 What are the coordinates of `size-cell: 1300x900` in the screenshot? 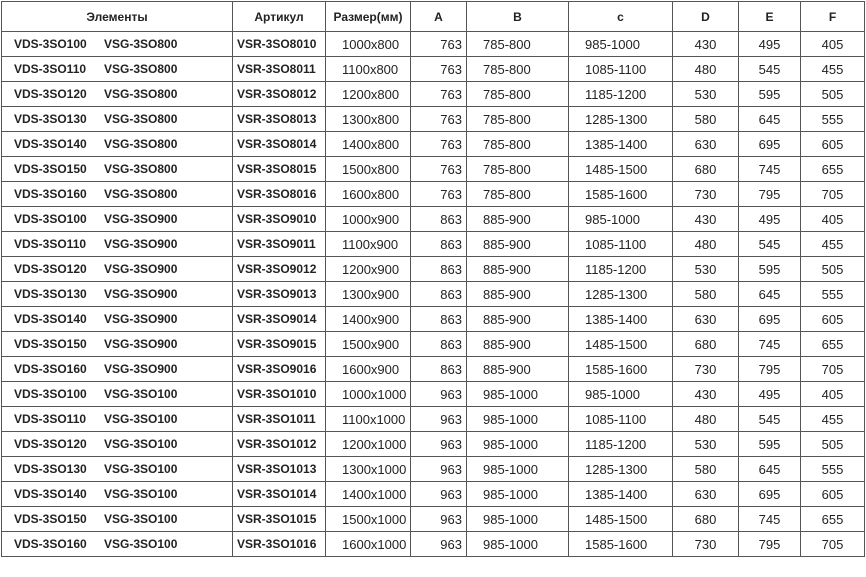 It's located at (368, 294).